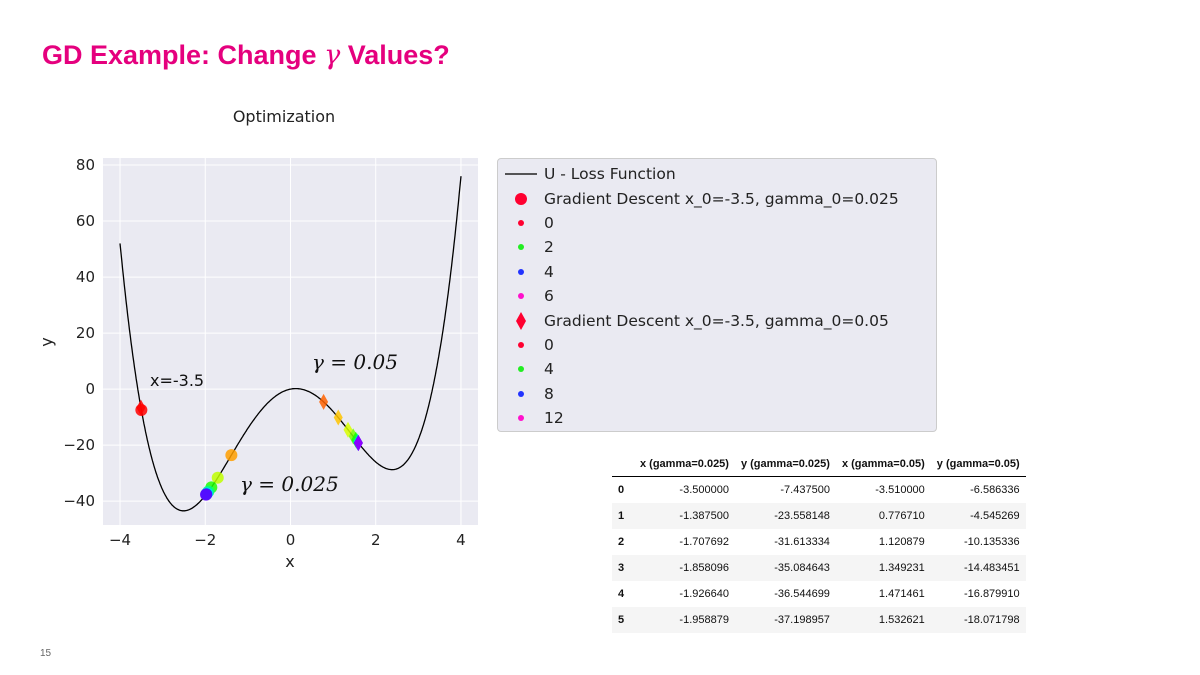  What do you see at coordinates (46, 341) in the screenshot?
I see `y-axis-label: y` at bounding box center [46, 341].